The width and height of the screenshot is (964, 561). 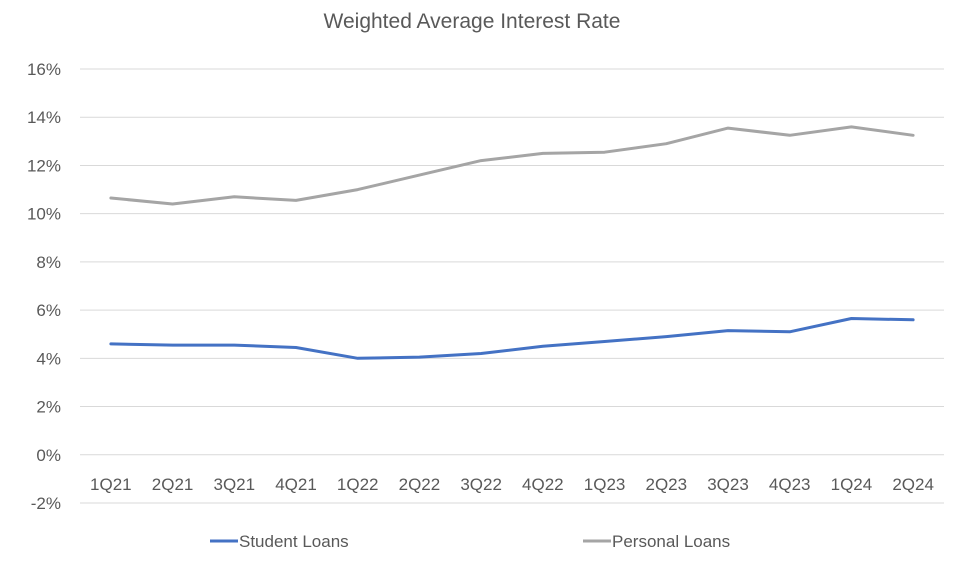 What do you see at coordinates (48, 455) in the screenshot?
I see `y-tick-label: 0%` at bounding box center [48, 455].